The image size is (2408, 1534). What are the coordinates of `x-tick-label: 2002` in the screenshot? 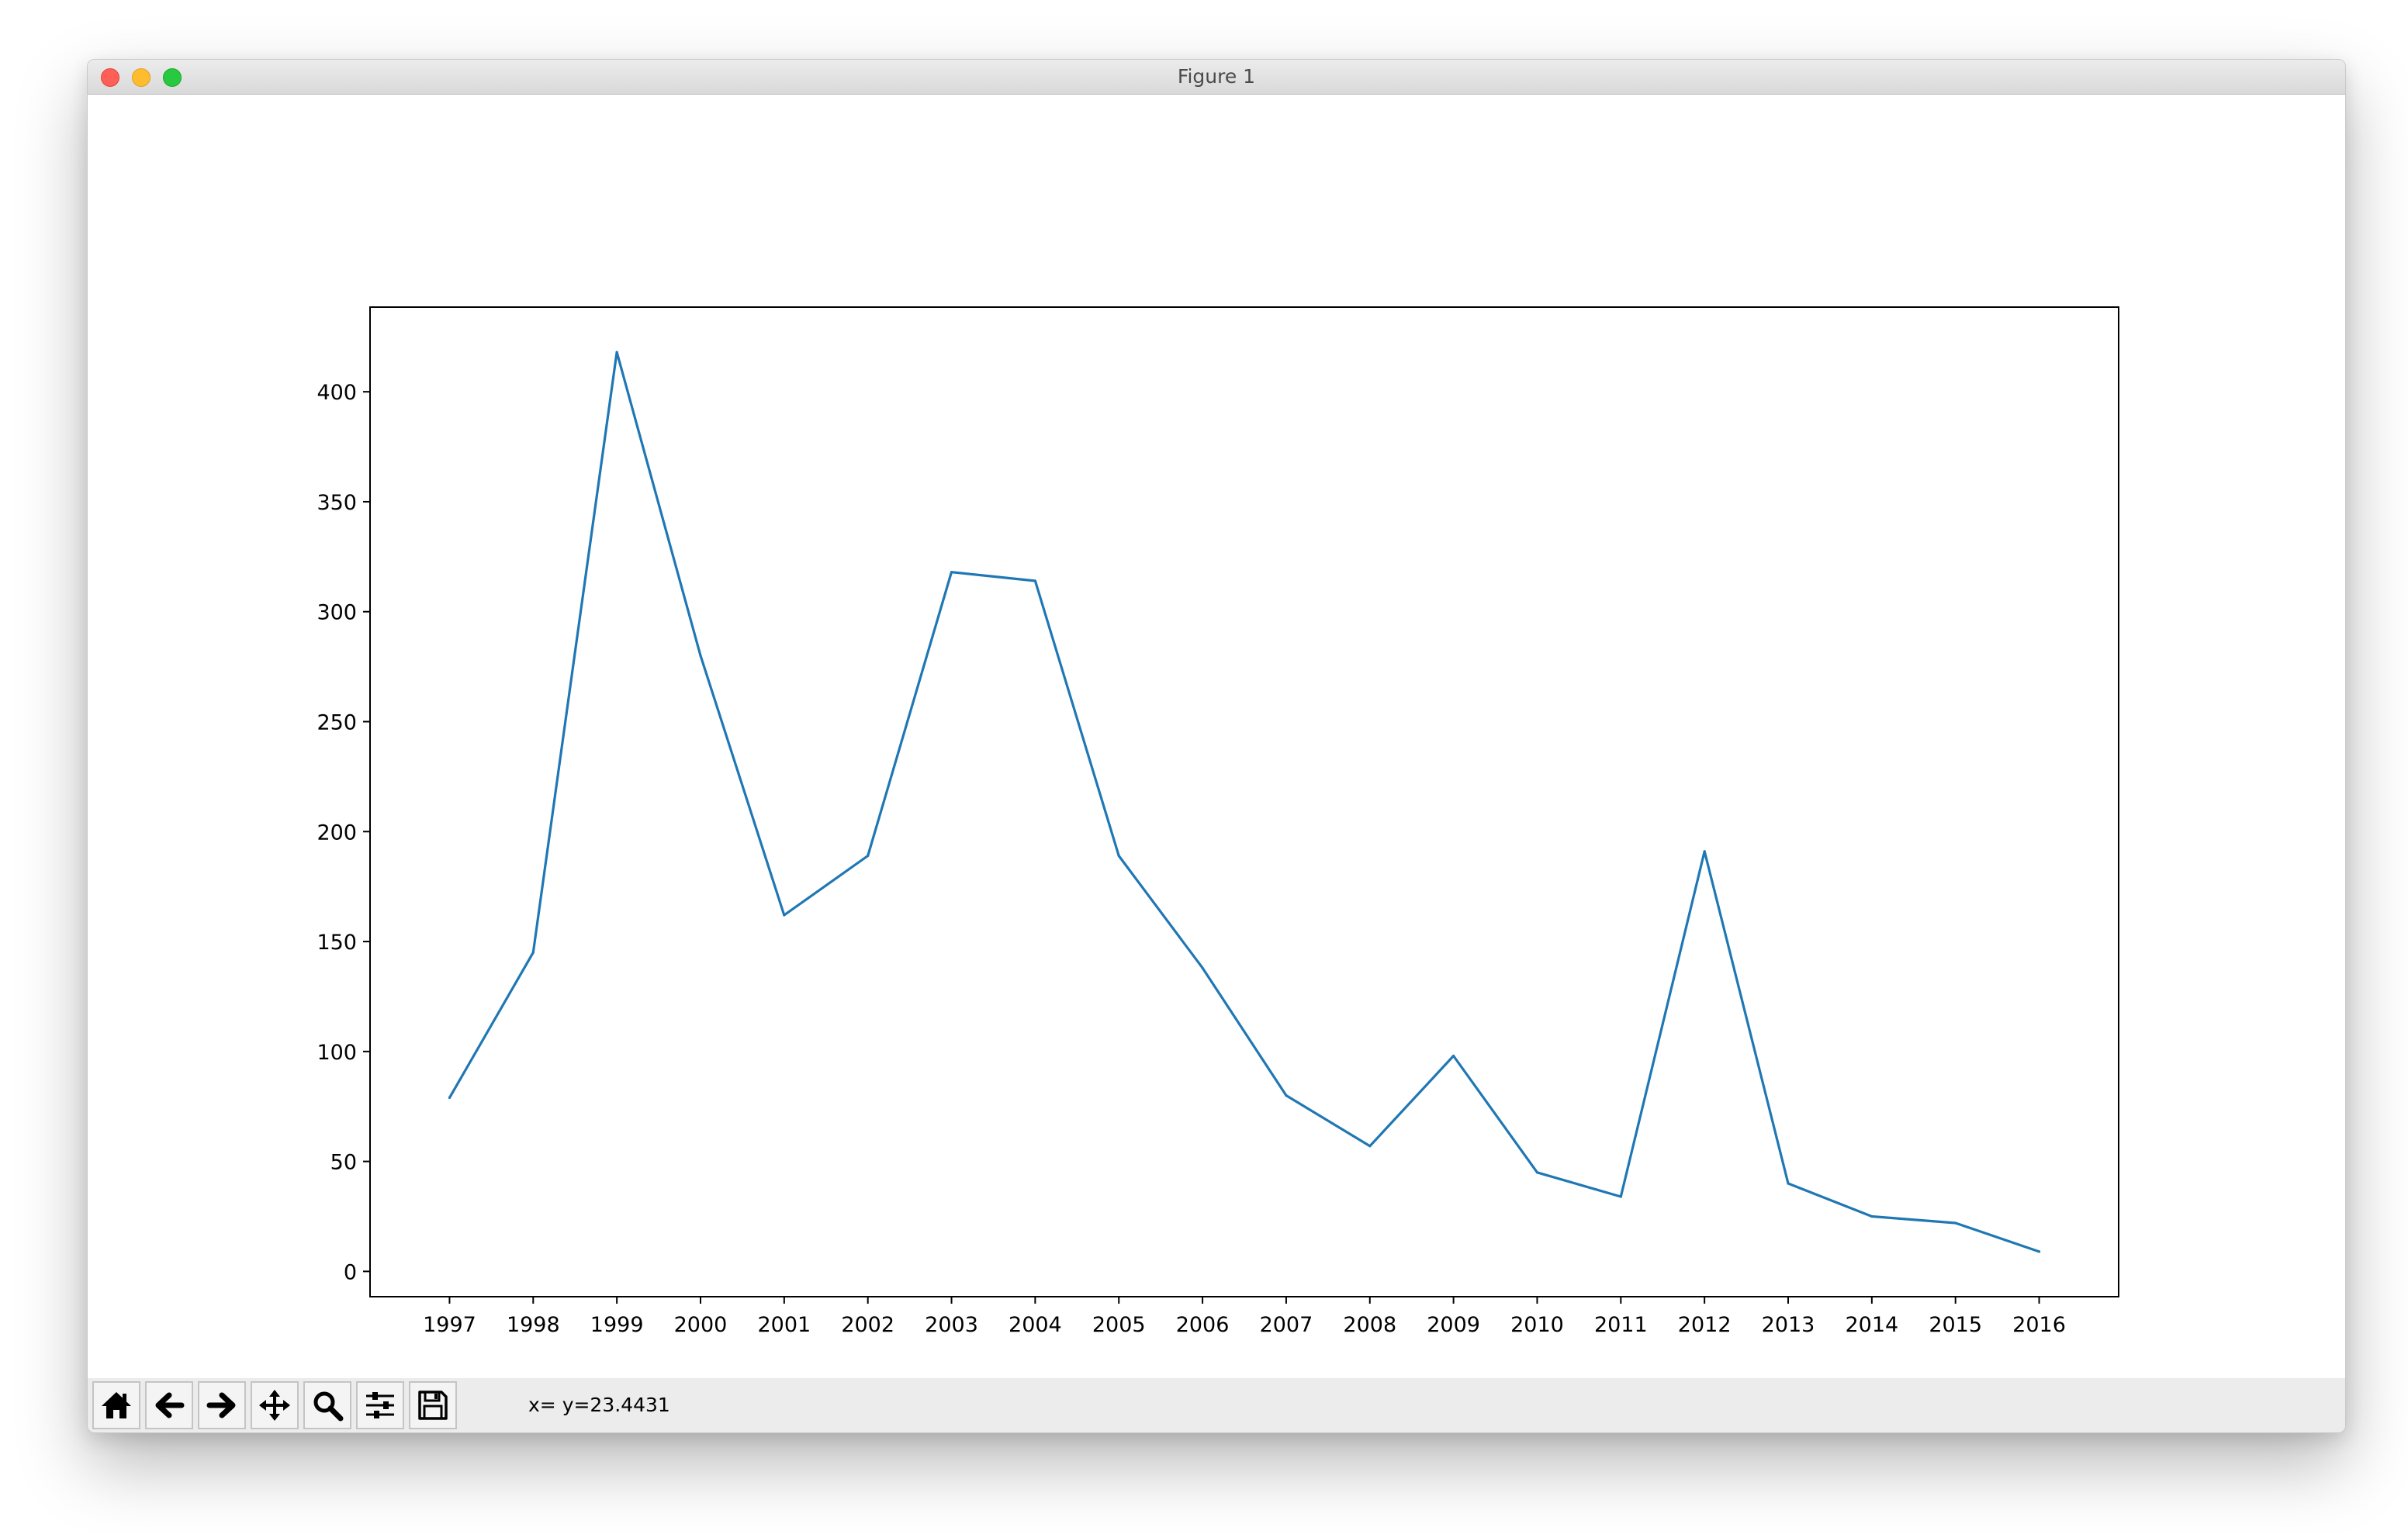 It's located at (867, 1325).